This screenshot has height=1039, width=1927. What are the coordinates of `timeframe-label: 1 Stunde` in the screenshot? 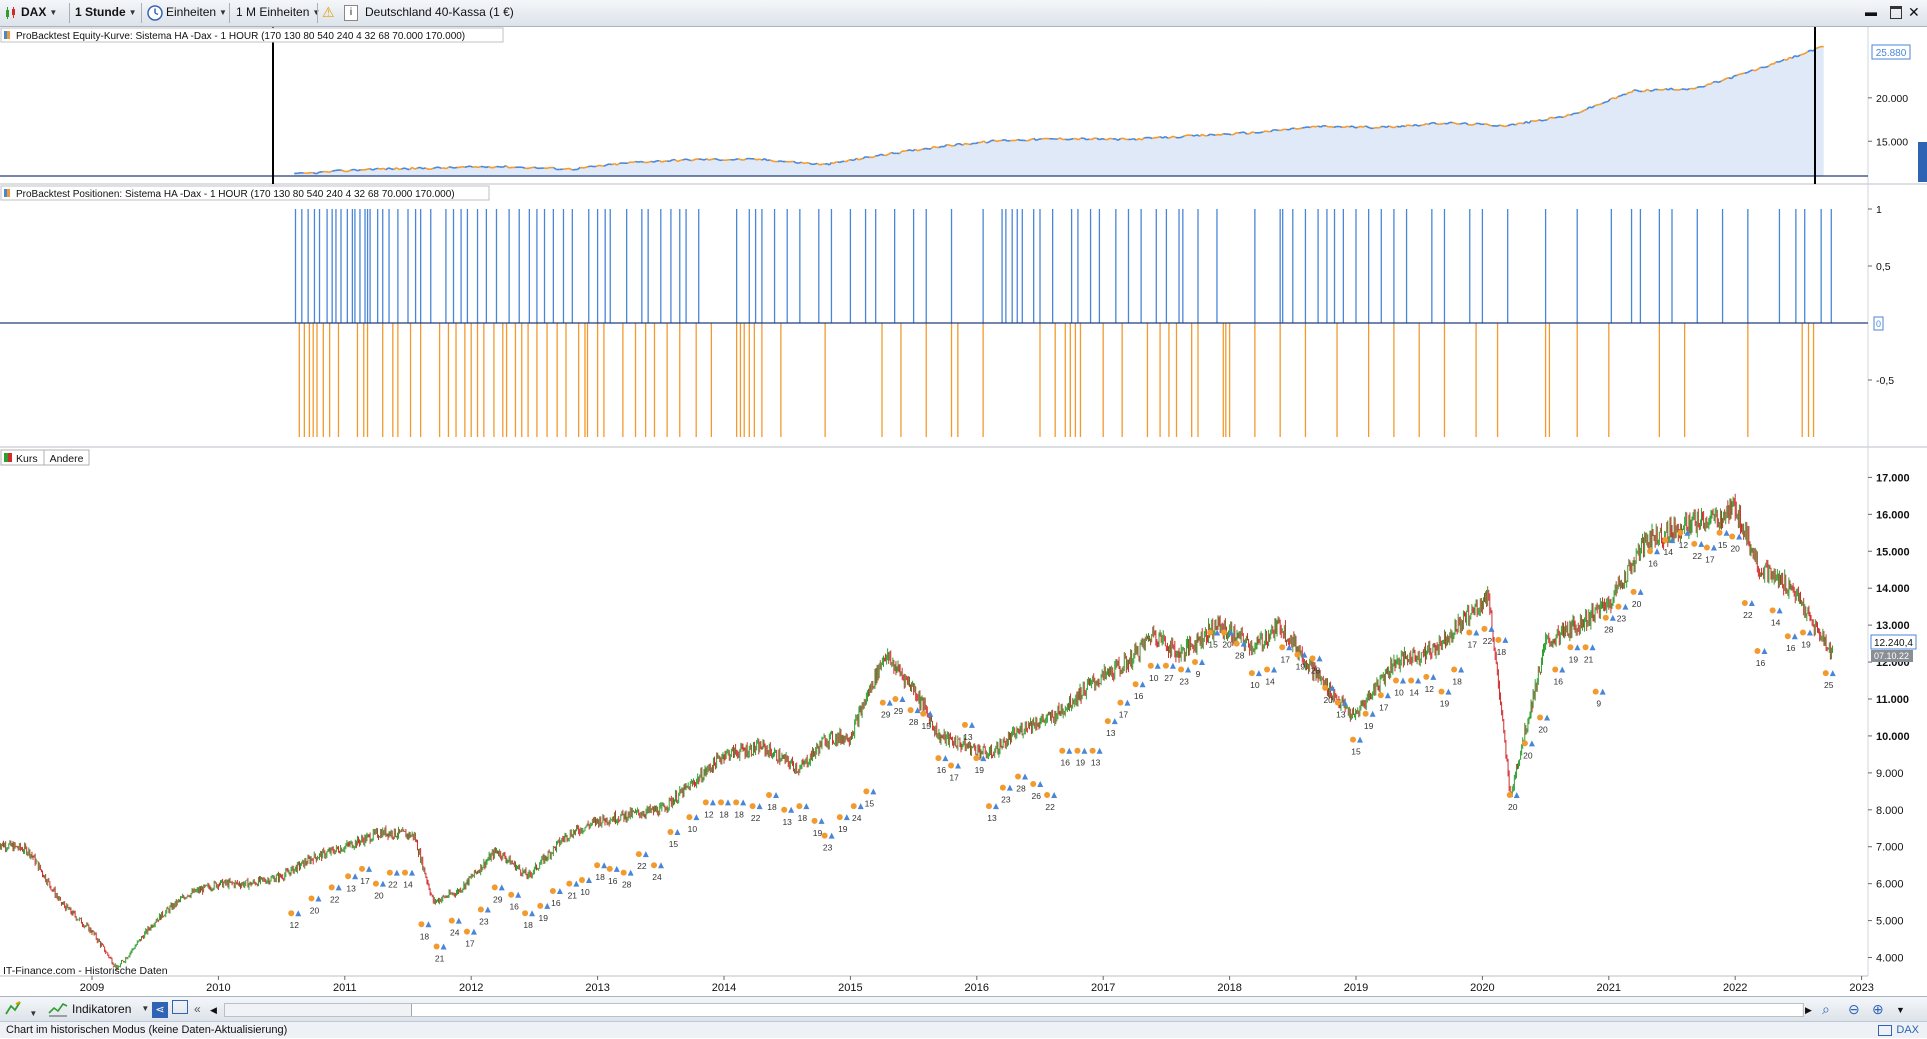 It's located at (100, 12).